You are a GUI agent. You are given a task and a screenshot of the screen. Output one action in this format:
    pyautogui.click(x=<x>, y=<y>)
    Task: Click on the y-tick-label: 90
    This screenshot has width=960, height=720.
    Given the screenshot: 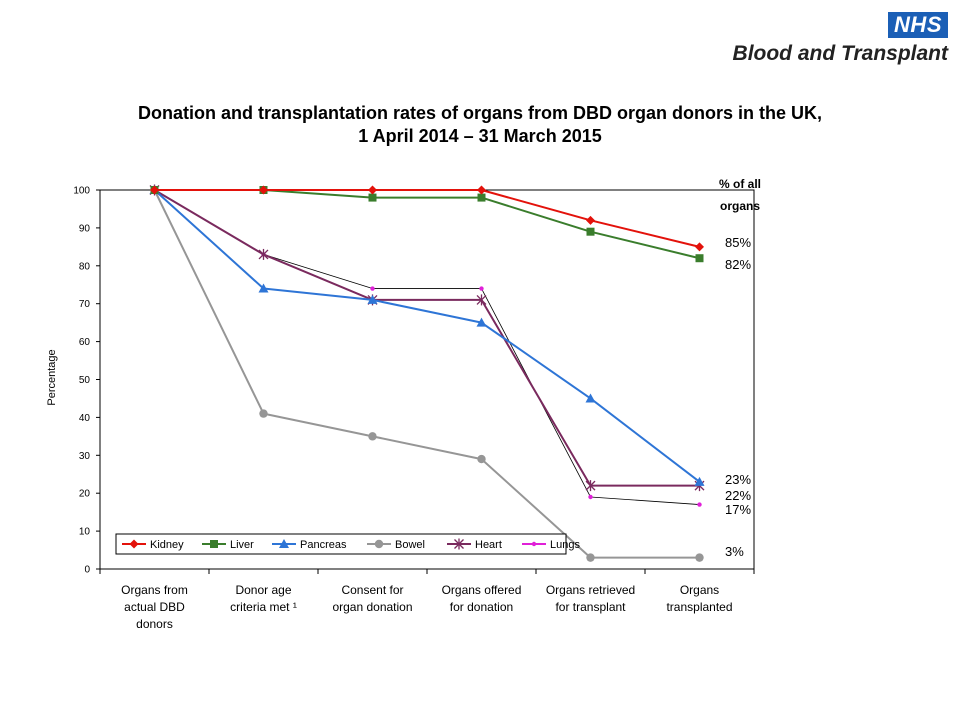 What is the action you would take?
    pyautogui.click(x=85, y=228)
    